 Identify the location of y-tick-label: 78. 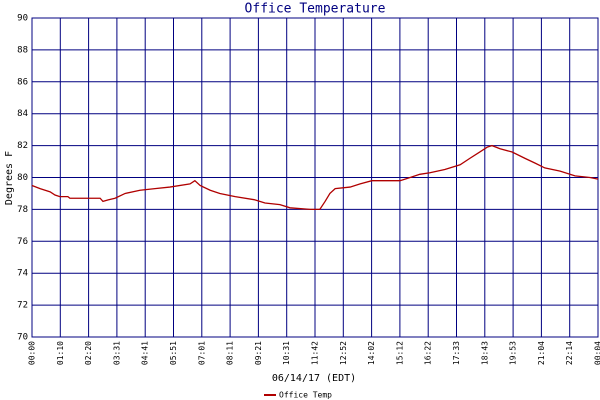
(22, 210).